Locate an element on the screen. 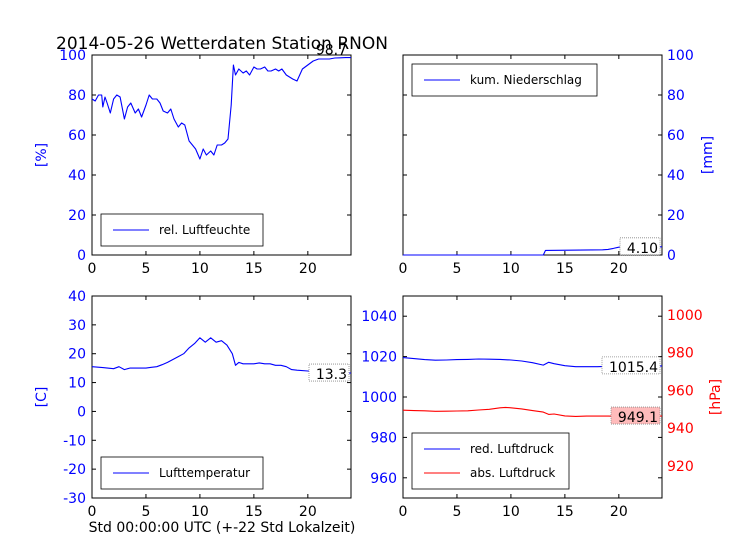  precipitation-annotation-0: 4.10 is located at coordinates (642, 249).